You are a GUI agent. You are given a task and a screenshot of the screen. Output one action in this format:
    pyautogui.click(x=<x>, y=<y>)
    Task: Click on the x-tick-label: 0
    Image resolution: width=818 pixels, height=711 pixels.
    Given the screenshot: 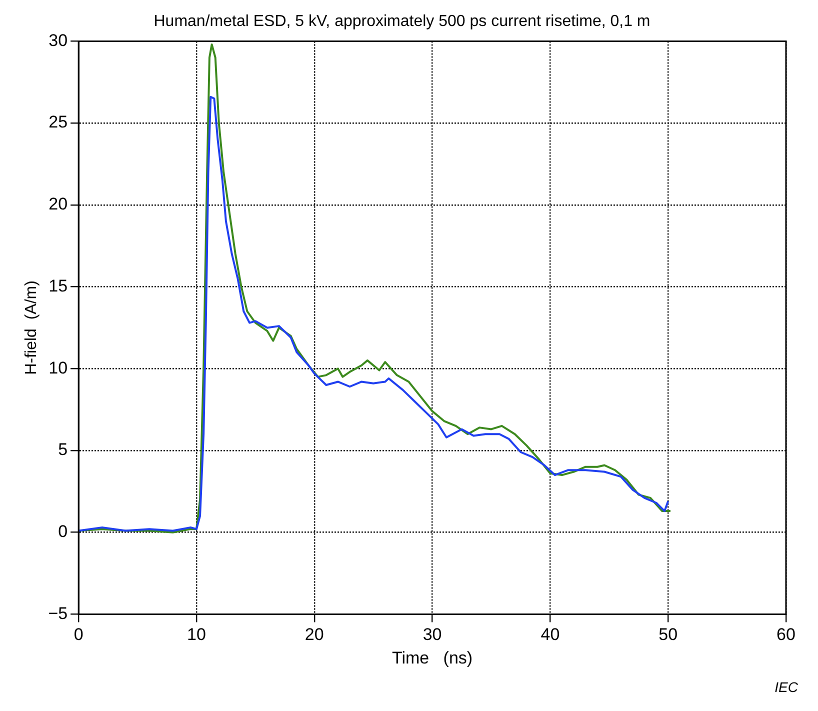 What is the action you would take?
    pyautogui.click(x=79, y=634)
    